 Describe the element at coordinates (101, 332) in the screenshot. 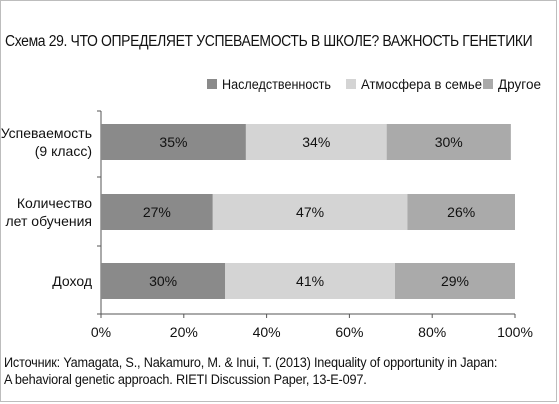

I see `x-tick-label-1: 0%` at that location.